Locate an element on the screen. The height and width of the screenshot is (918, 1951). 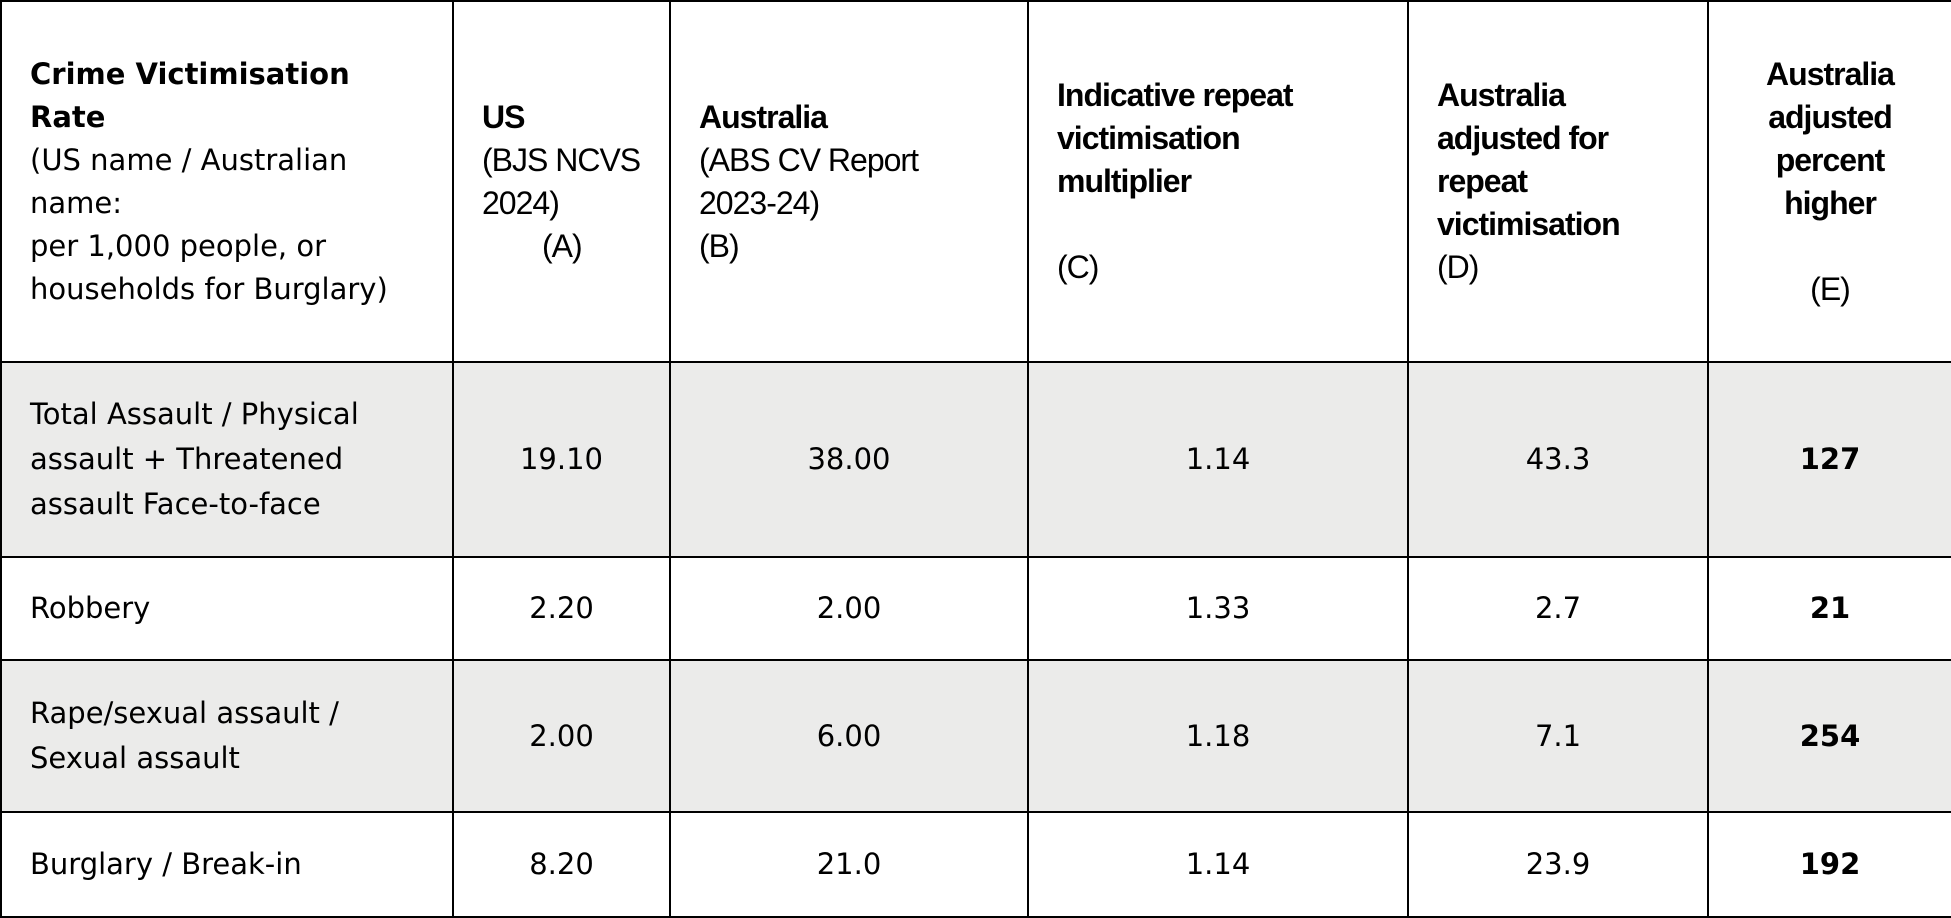
column-letter: (E) is located at coordinates (1830, 288).